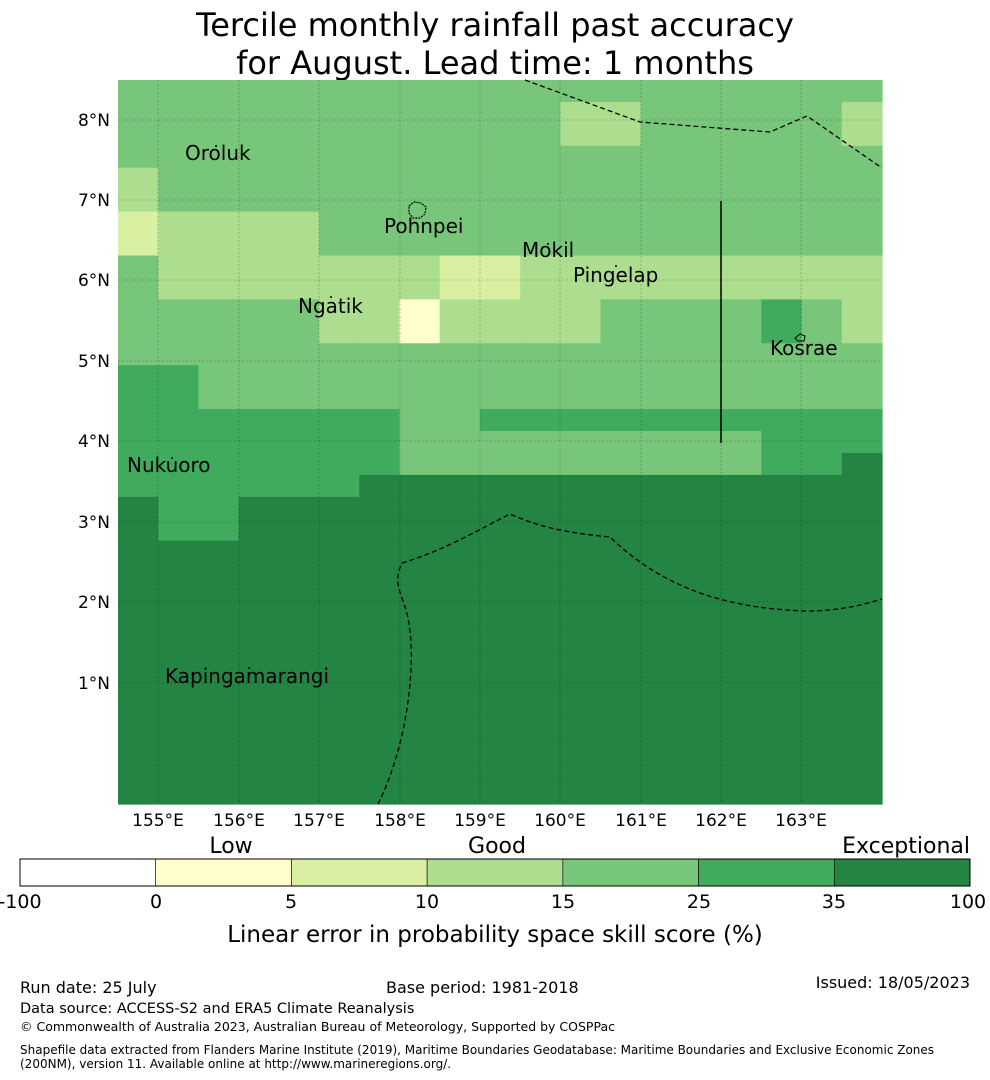 The width and height of the screenshot is (990, 1080). I want to click on legend-category-exceptional: Exceptional, so click(906, 846).